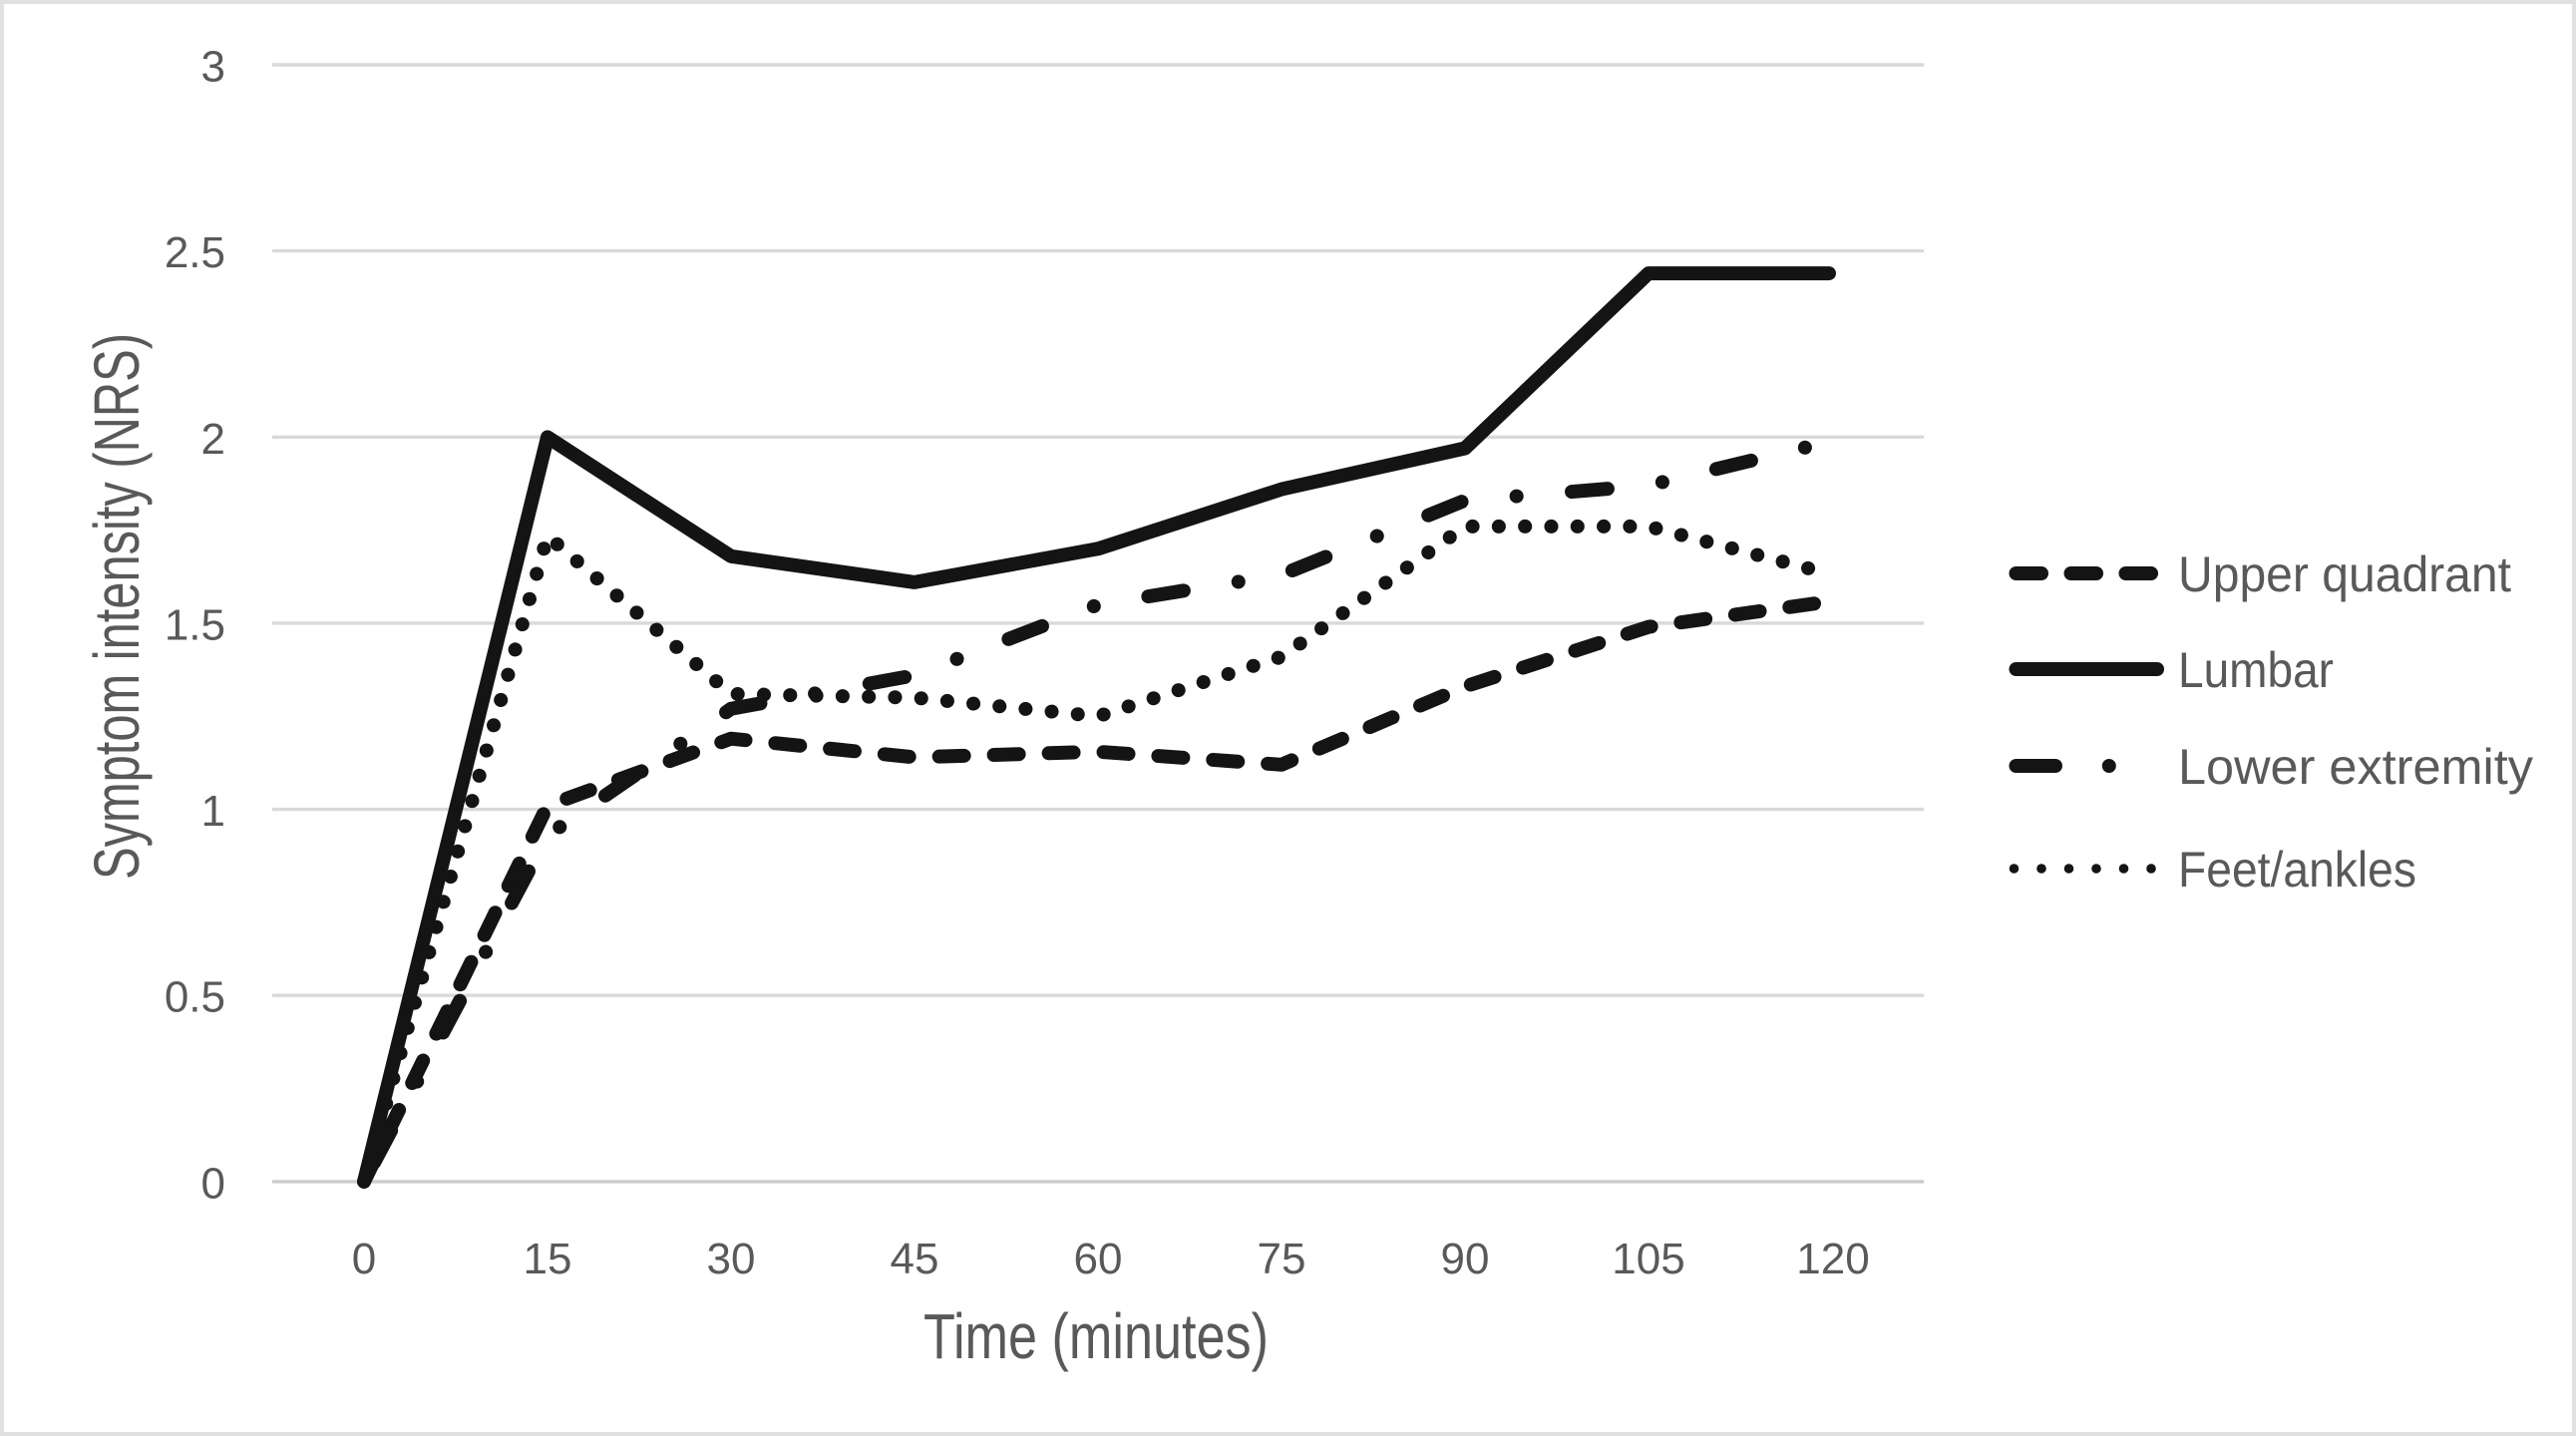  Describe the element at coordinates (2344, 574) in the screenshot. I see `svg-text: Upper quadrant` at that location.